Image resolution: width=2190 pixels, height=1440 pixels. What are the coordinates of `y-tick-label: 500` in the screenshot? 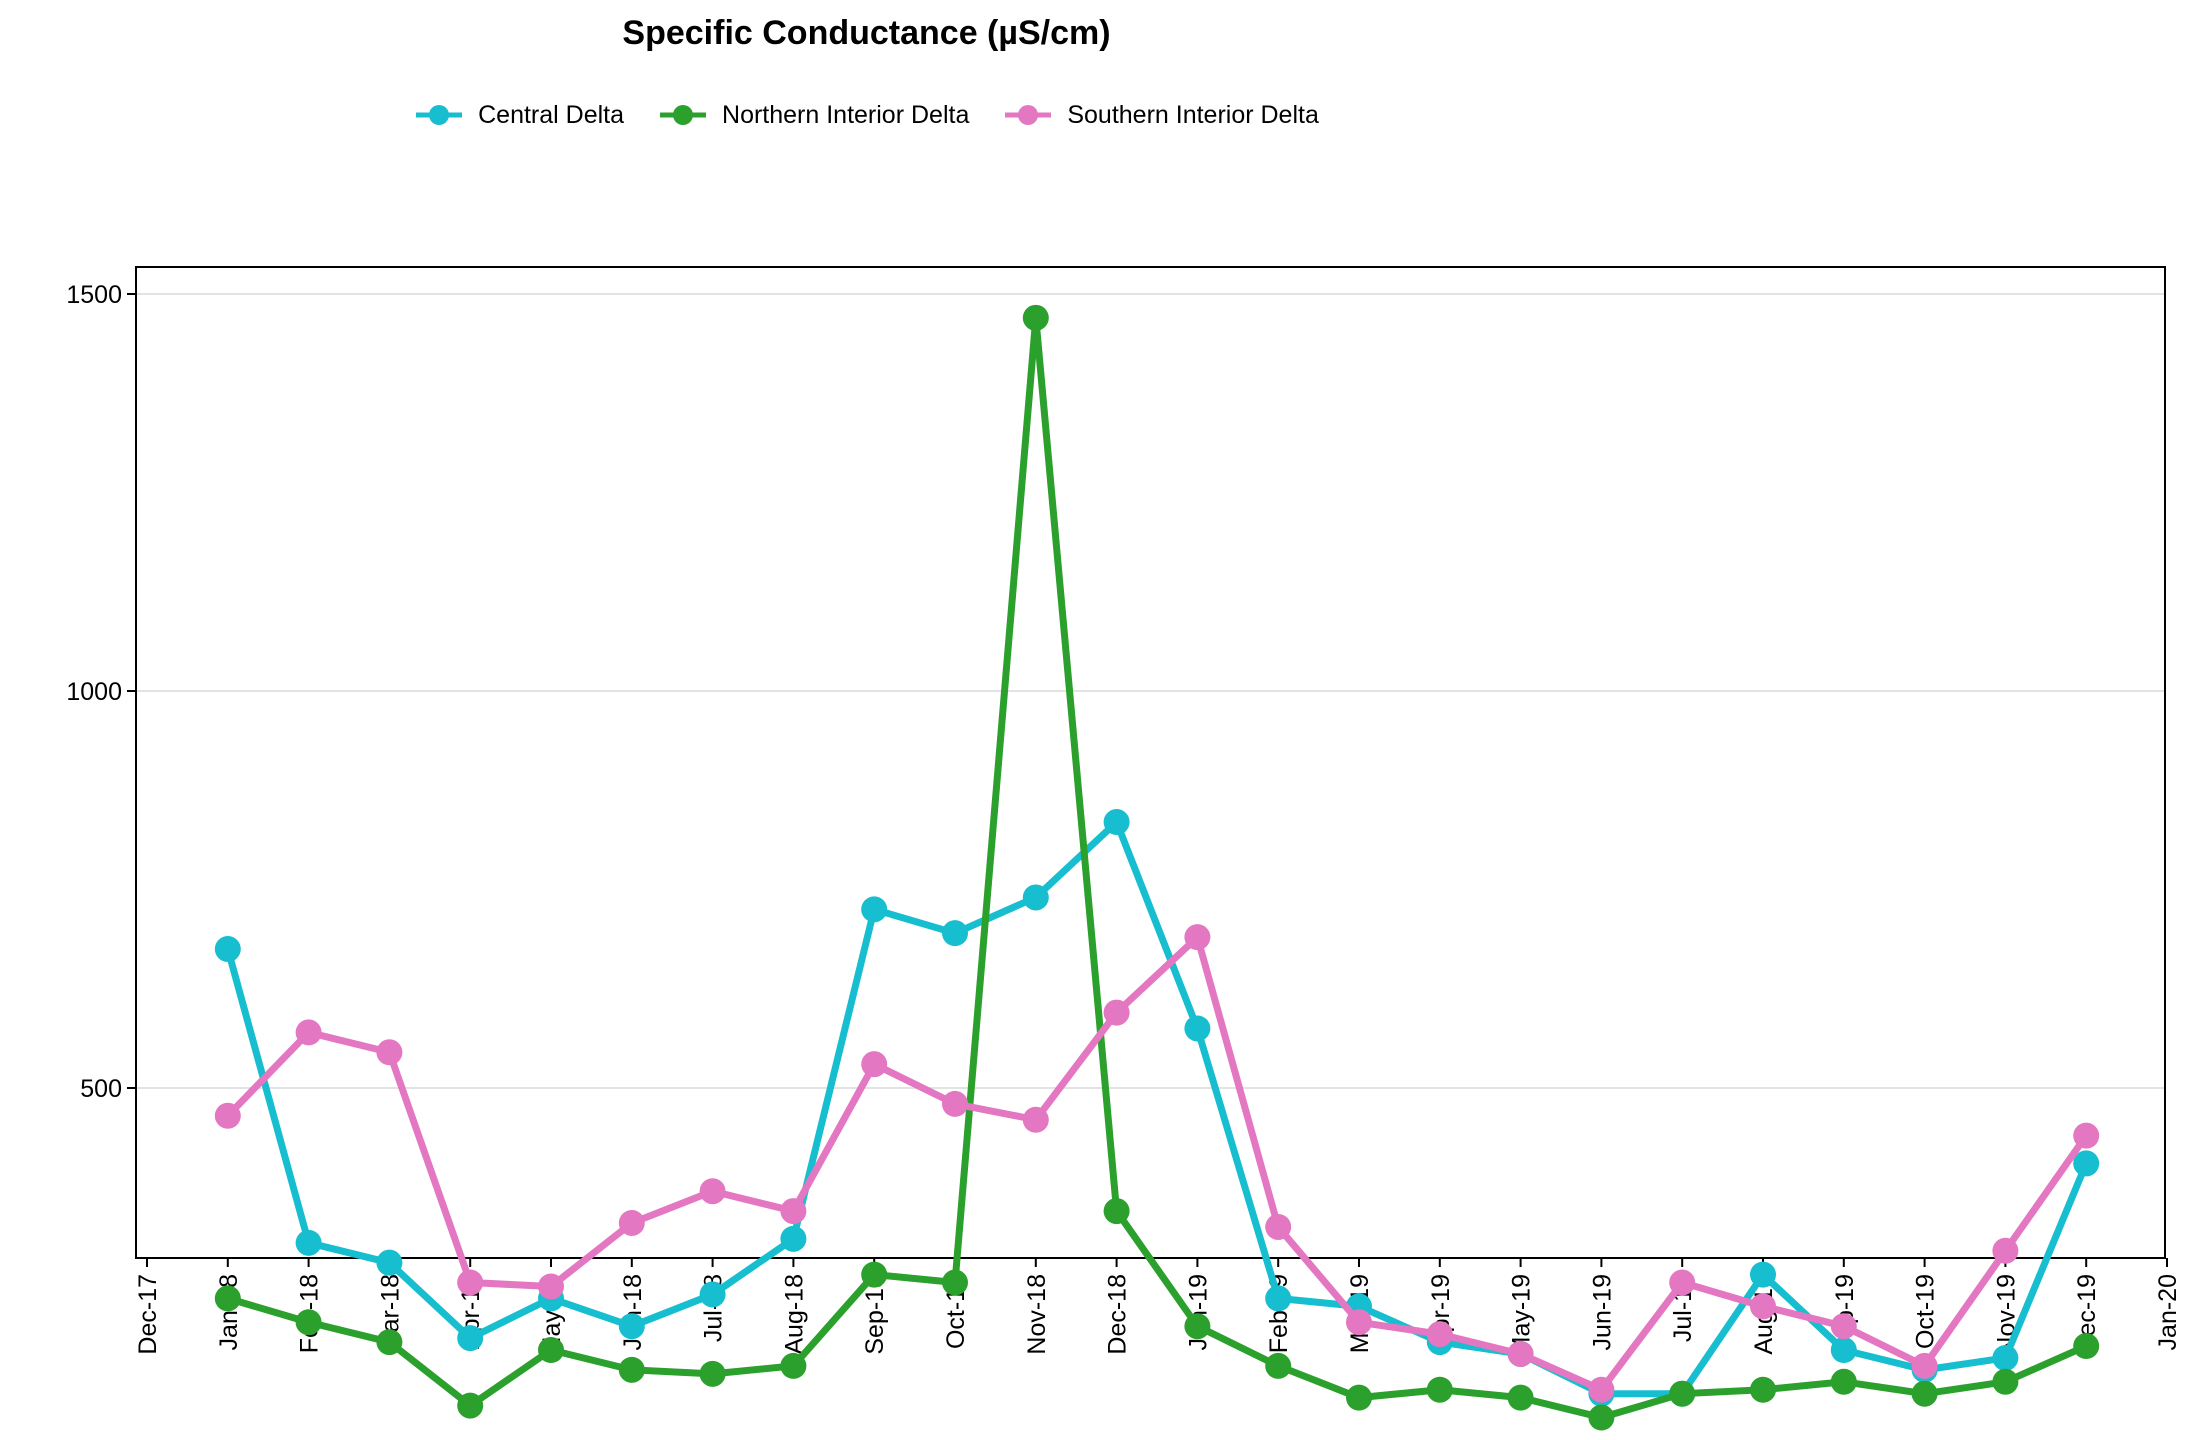 It's located at (101, 1089).